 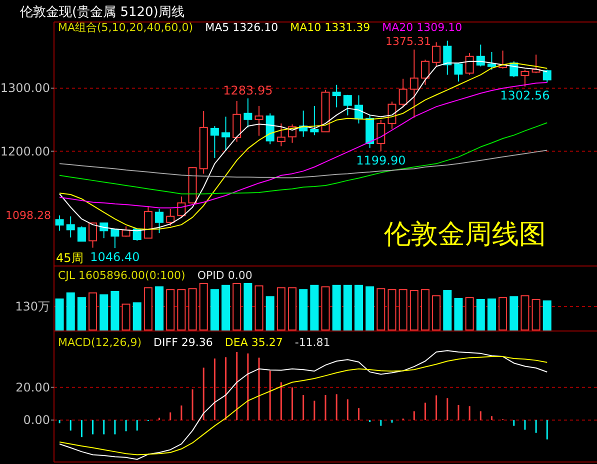 What do you see at coordinates (115, 257) in the screenshot?
I see `annotation: 1046.40` at bounding box center [115, 257].